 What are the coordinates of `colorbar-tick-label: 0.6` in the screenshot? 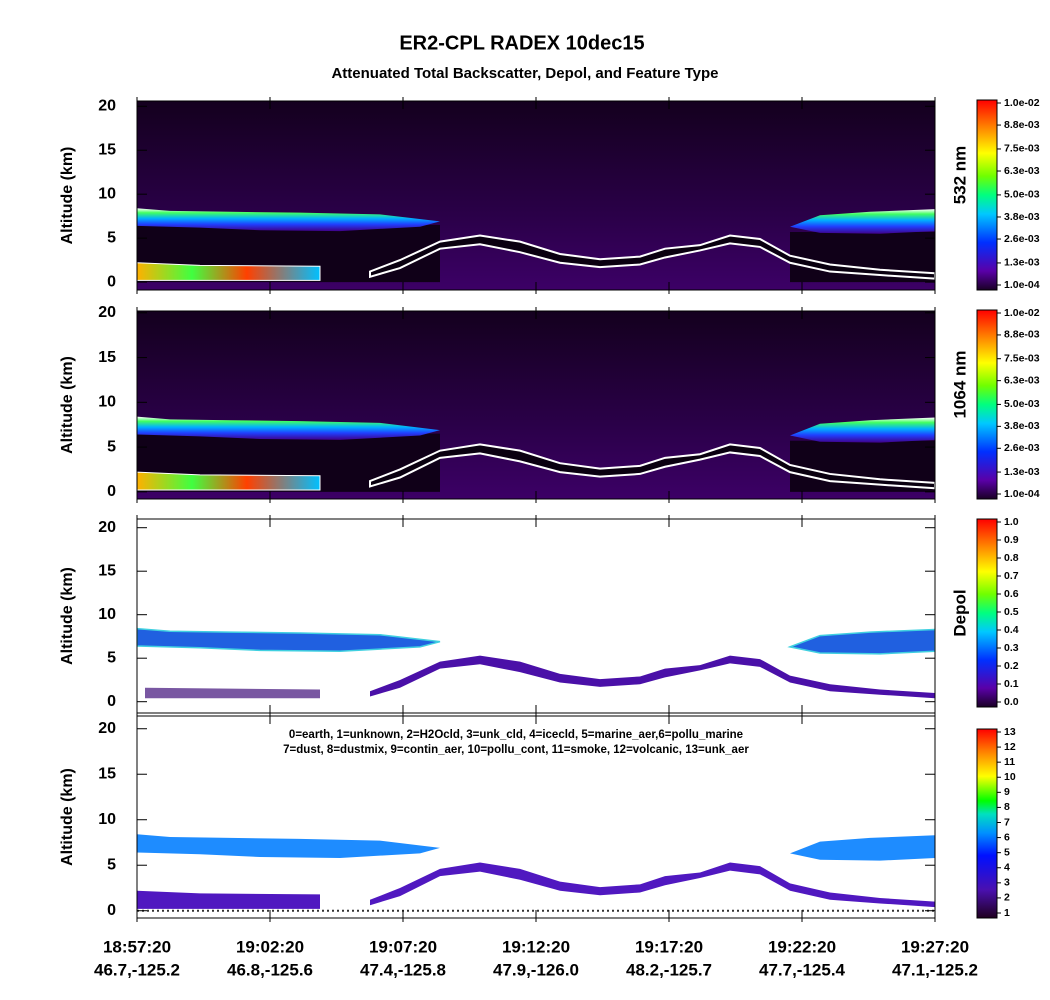 It's located at (1011, 594).